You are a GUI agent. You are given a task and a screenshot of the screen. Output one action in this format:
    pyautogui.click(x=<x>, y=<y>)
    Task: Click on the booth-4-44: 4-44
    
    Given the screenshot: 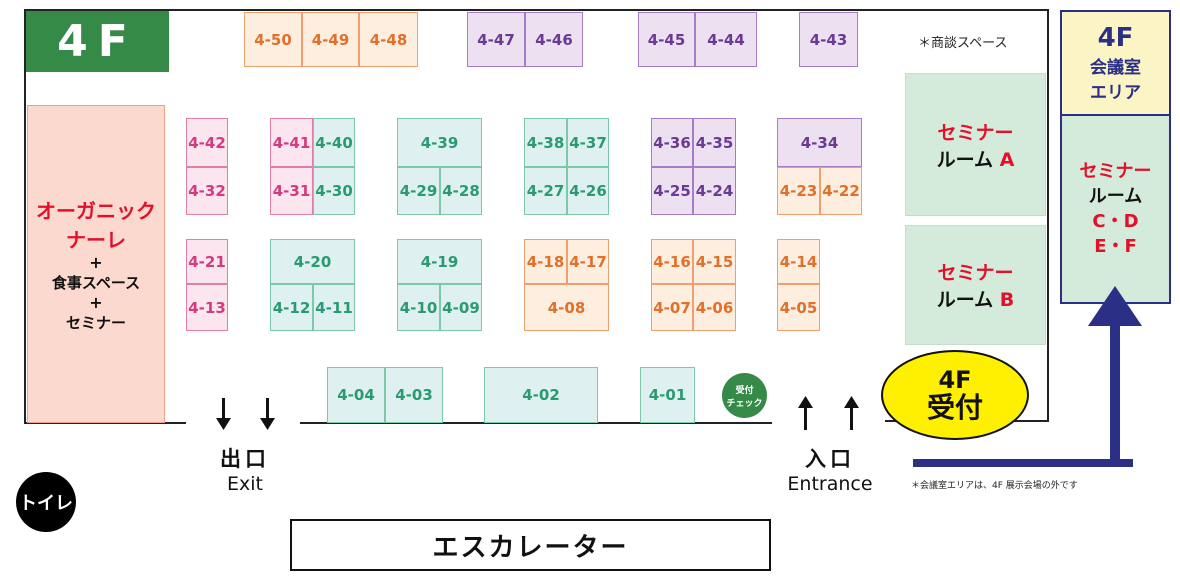 What is the action you would take?
    pyautogui.click(x=726, y=39)
    